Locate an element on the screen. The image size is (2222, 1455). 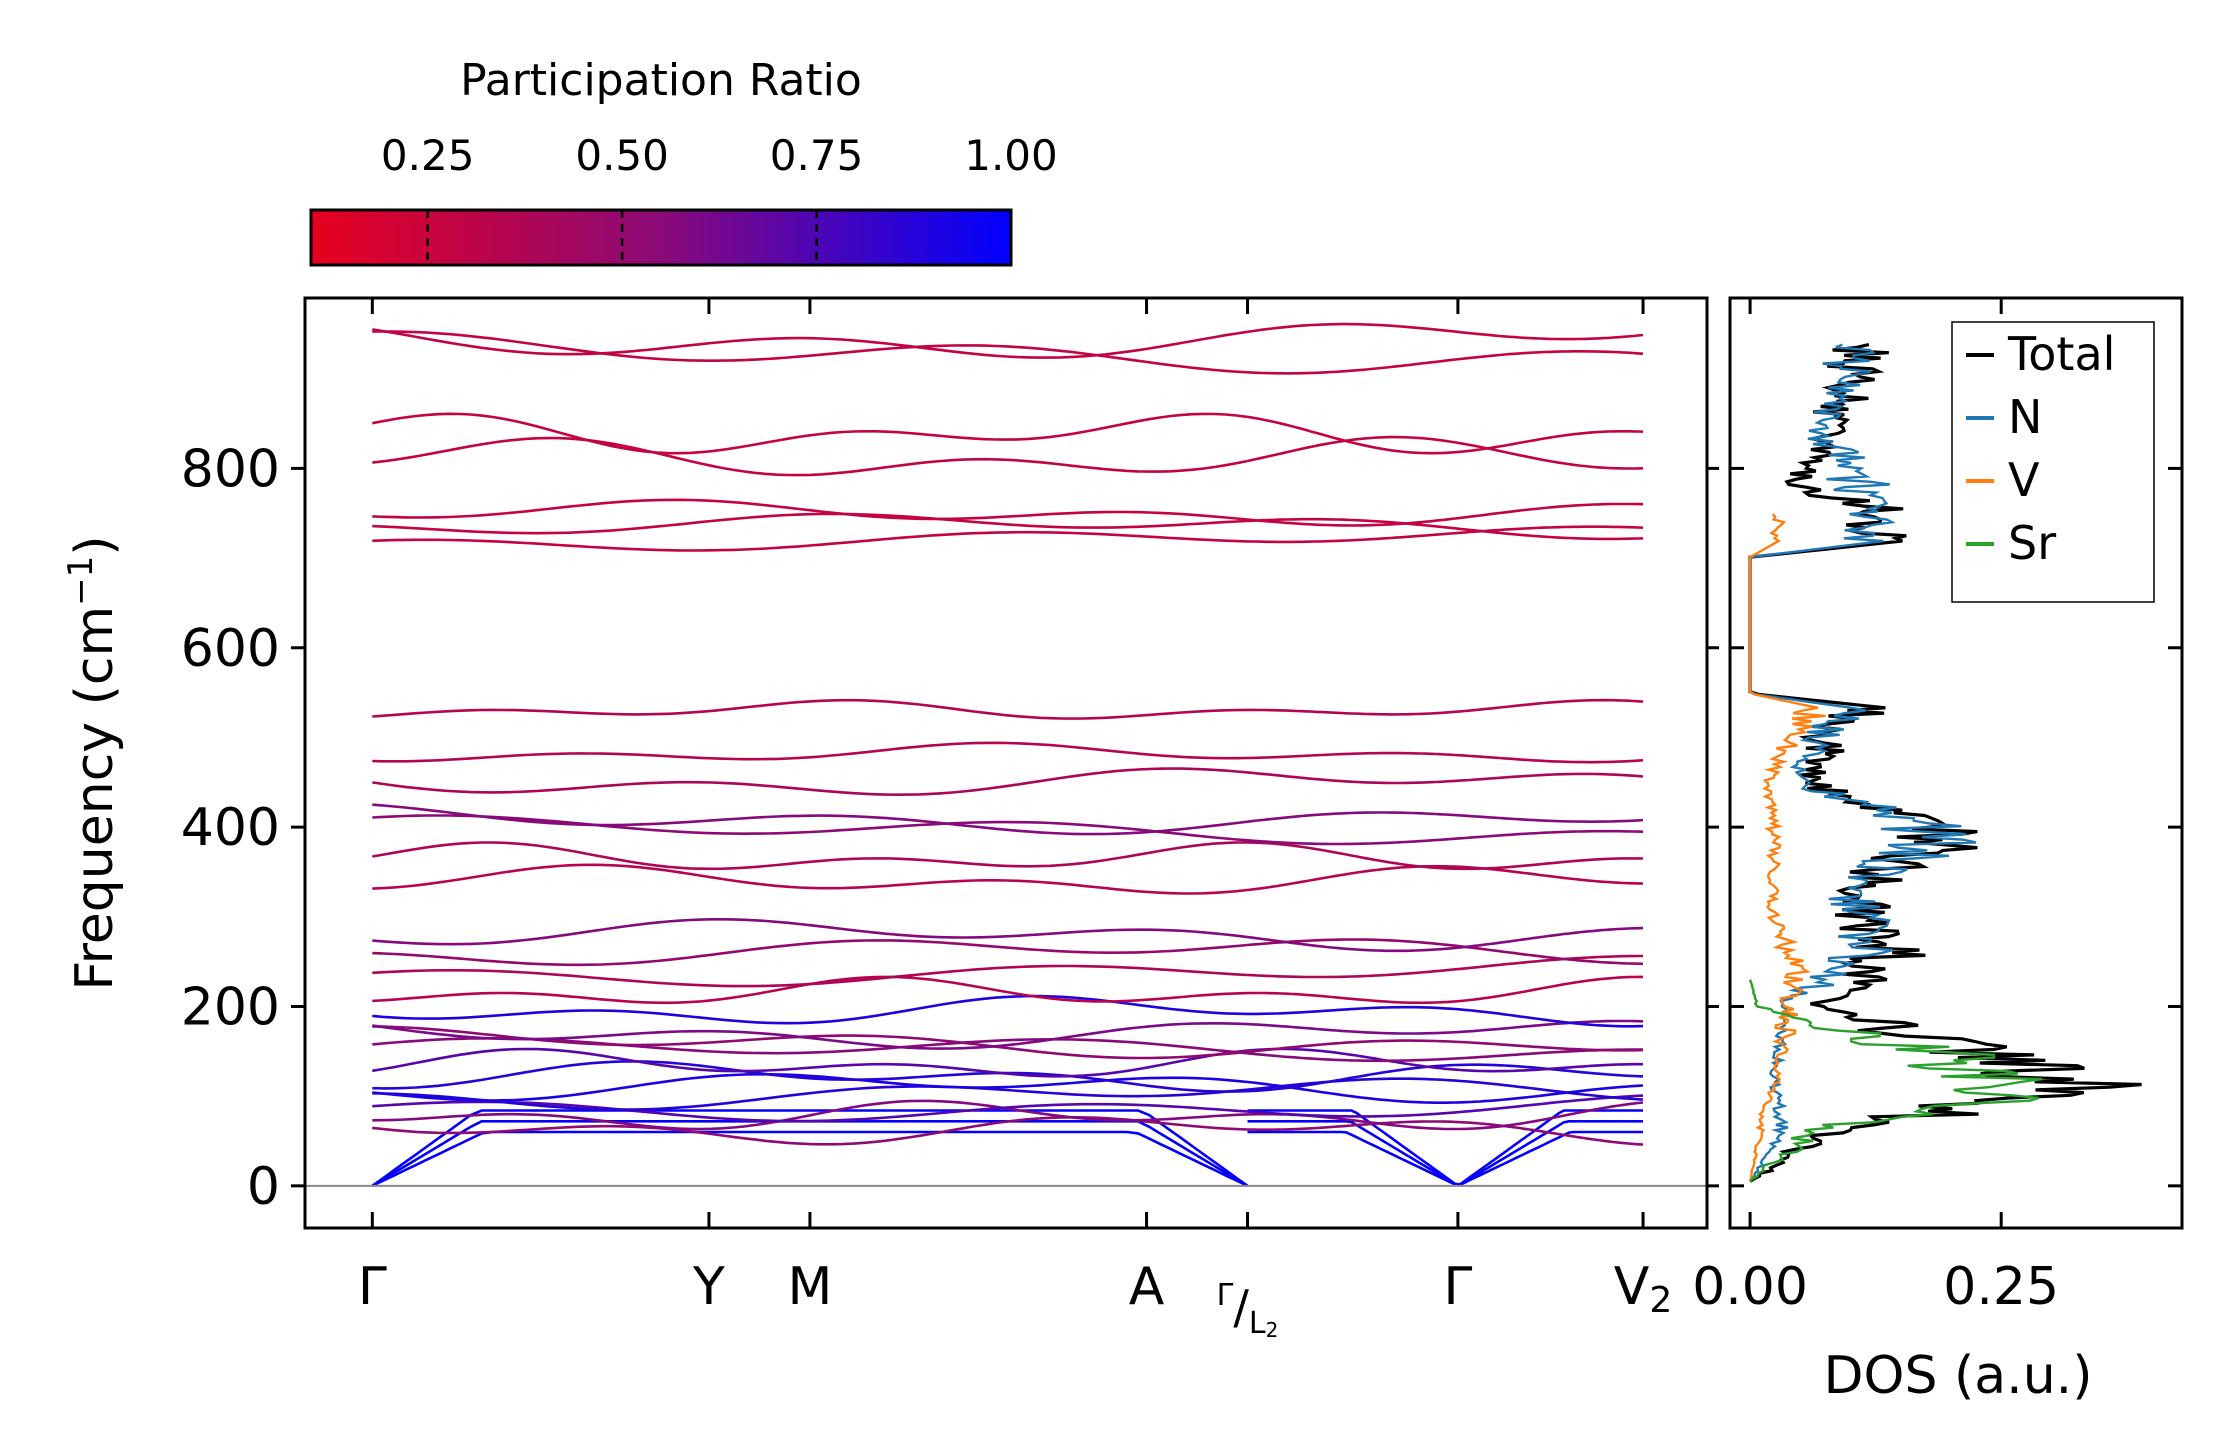
y-tick-label: 600 is located at coordinates (230, 649).